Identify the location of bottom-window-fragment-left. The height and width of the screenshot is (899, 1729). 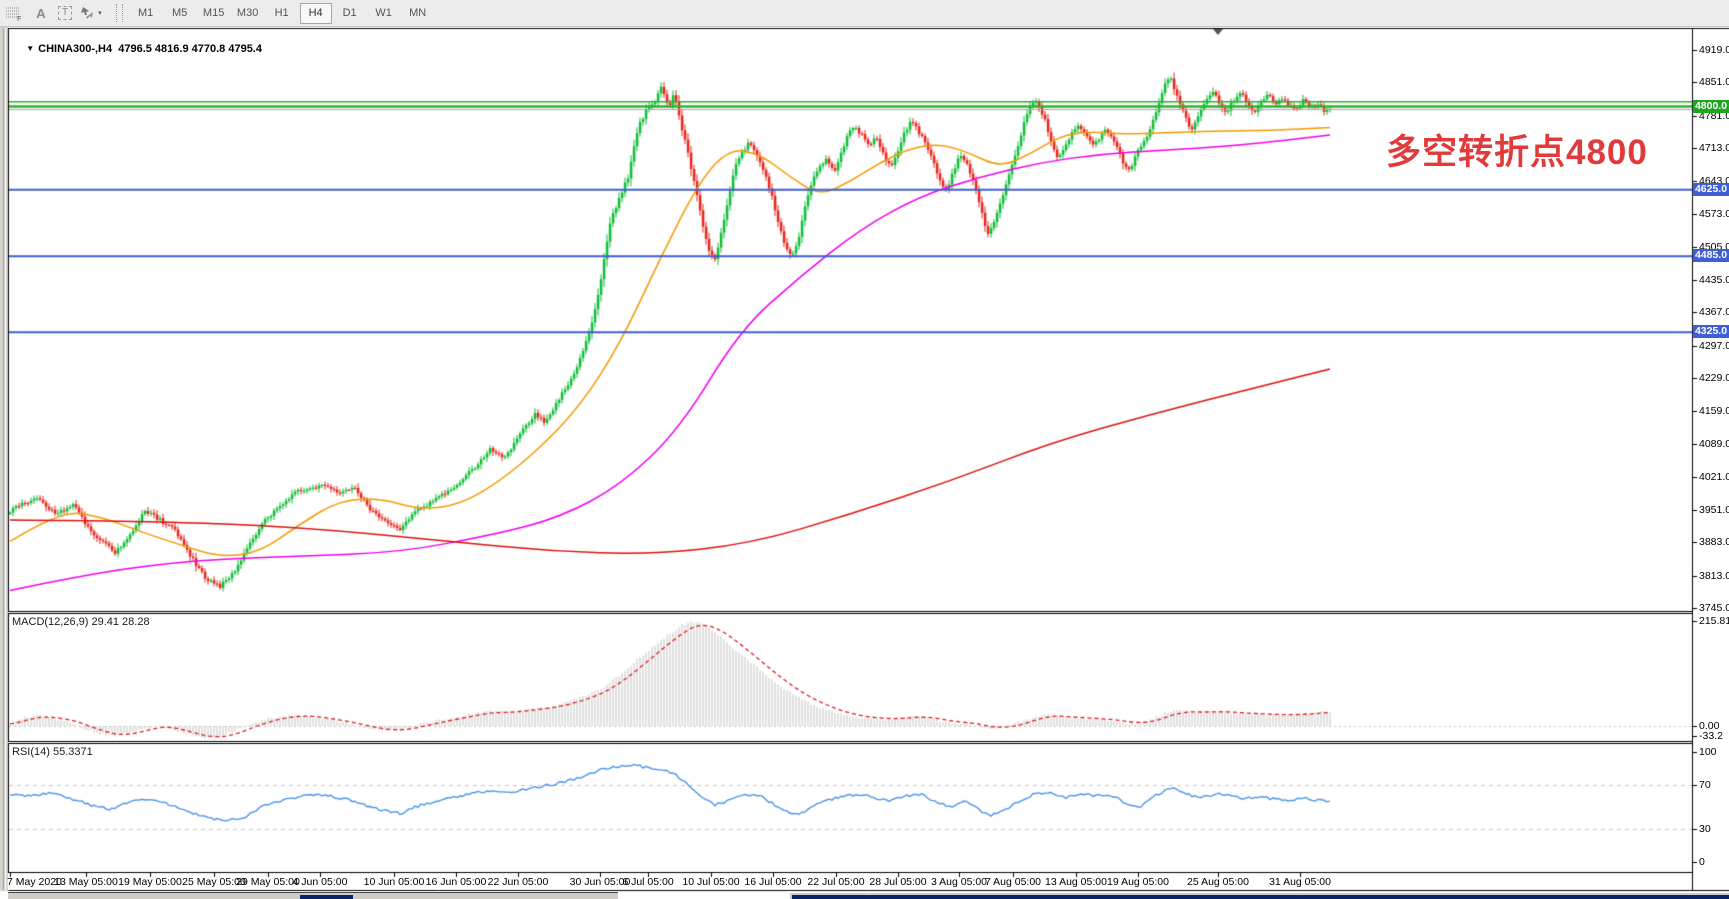
(313, 895).